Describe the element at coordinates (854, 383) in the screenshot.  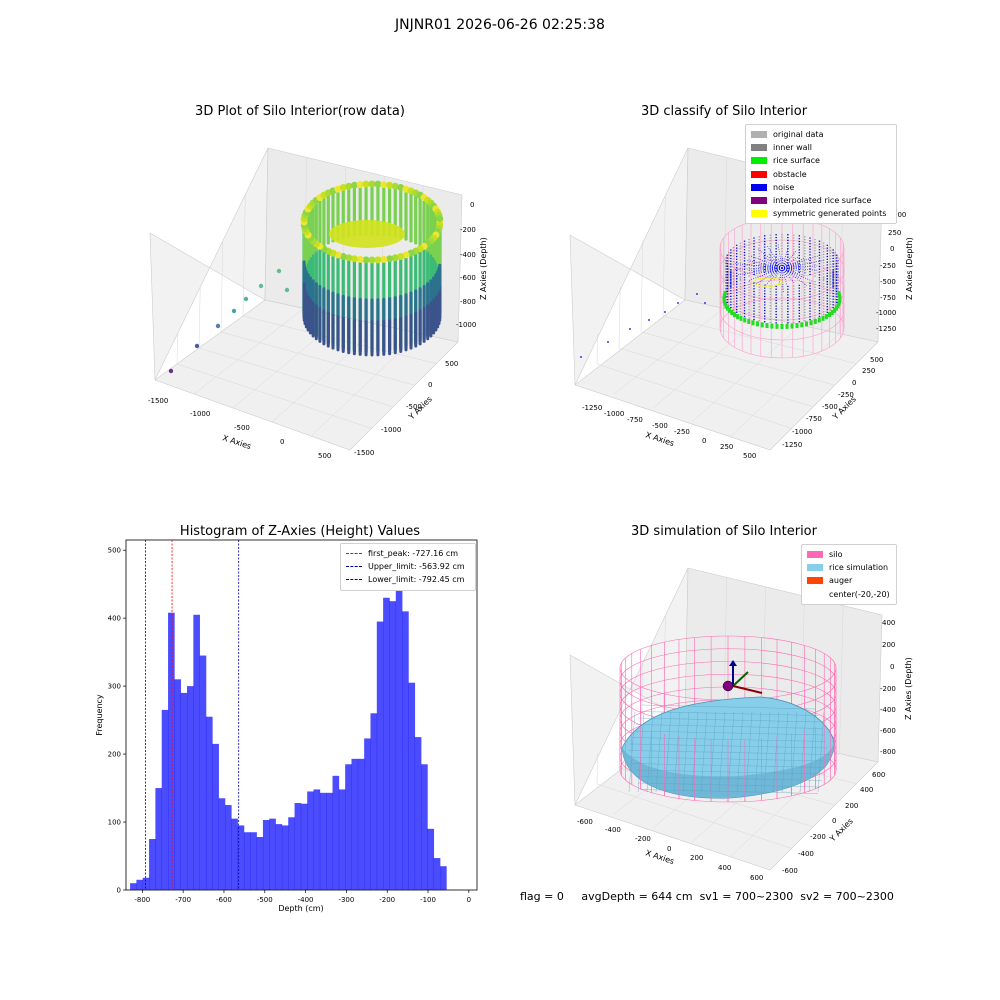
I see `cls-y-tick: 0` at that location.